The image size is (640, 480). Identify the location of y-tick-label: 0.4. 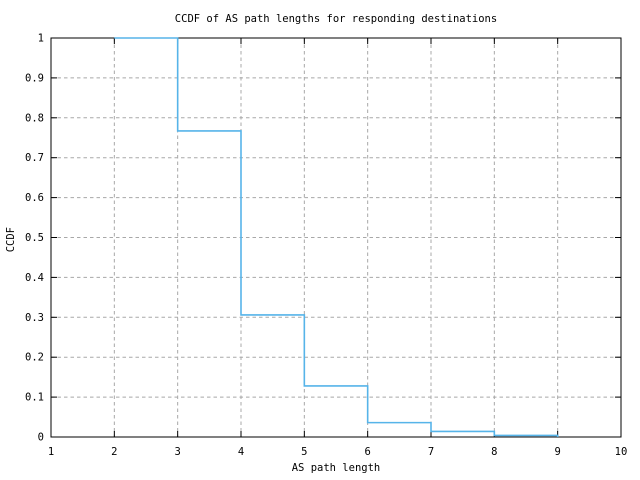
(34, 278).